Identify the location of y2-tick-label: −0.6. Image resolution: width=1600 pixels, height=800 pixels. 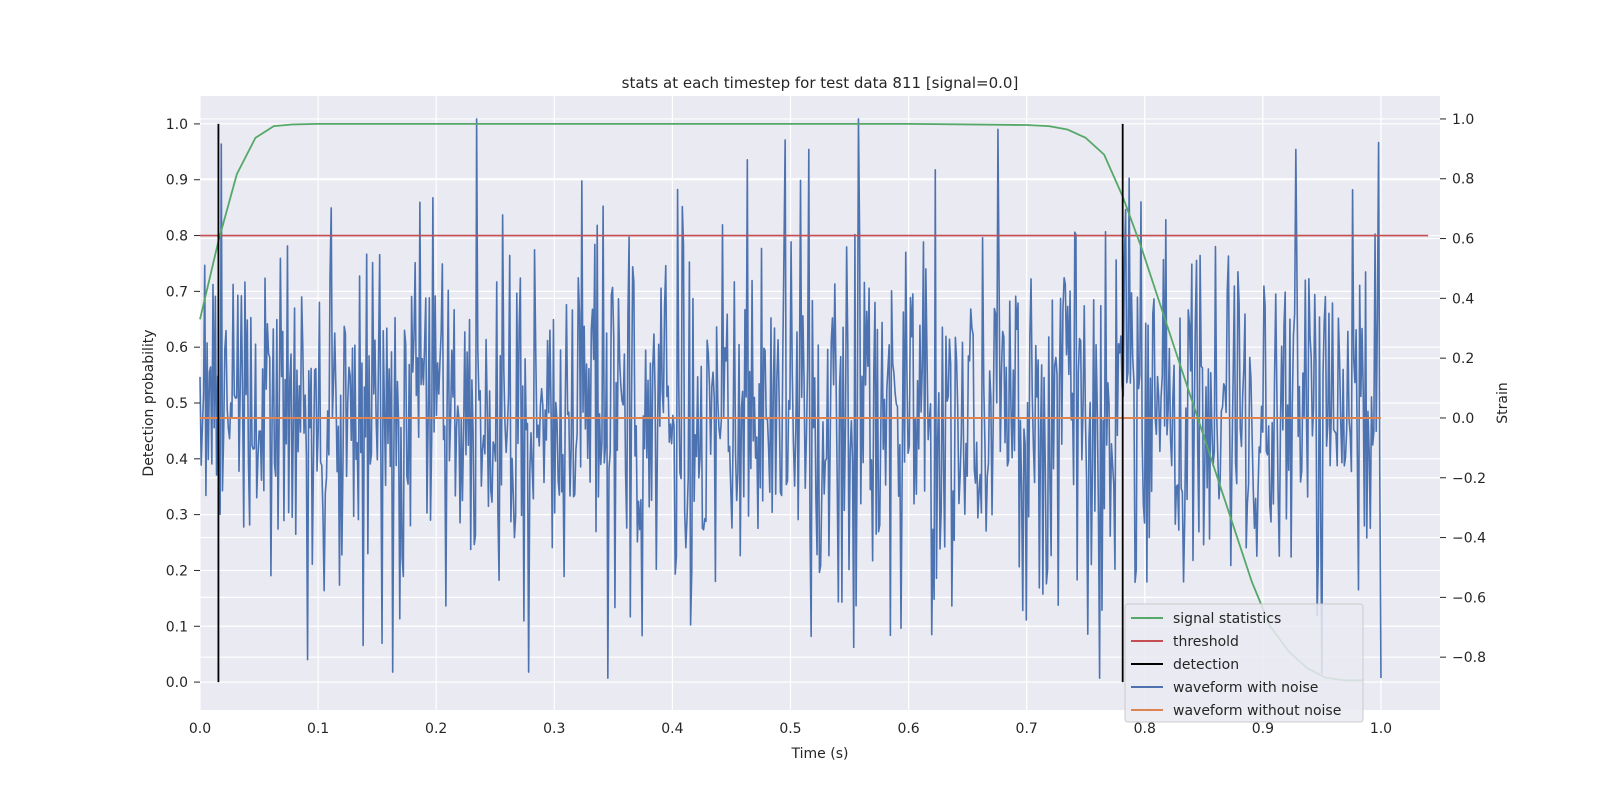
(1469, 598).